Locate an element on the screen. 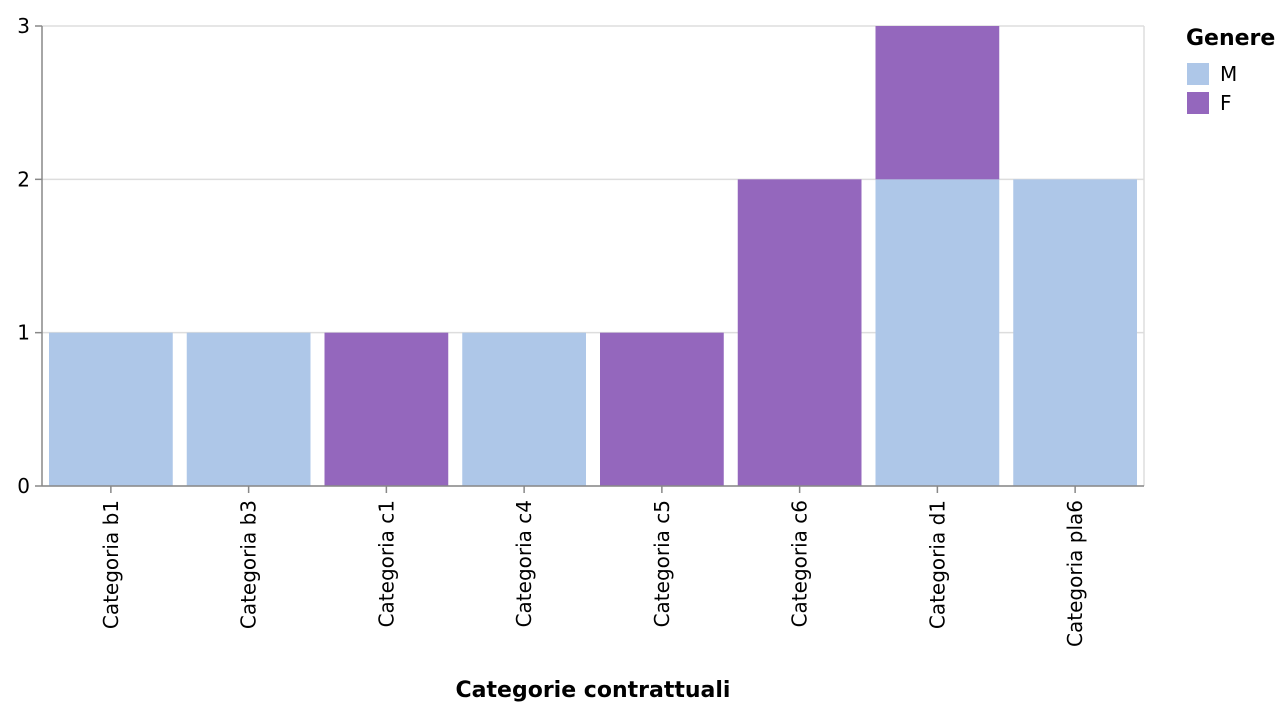 This screenshot has height=702, width=1287. legend-label-f: F is located at coordinates (1226, 103).